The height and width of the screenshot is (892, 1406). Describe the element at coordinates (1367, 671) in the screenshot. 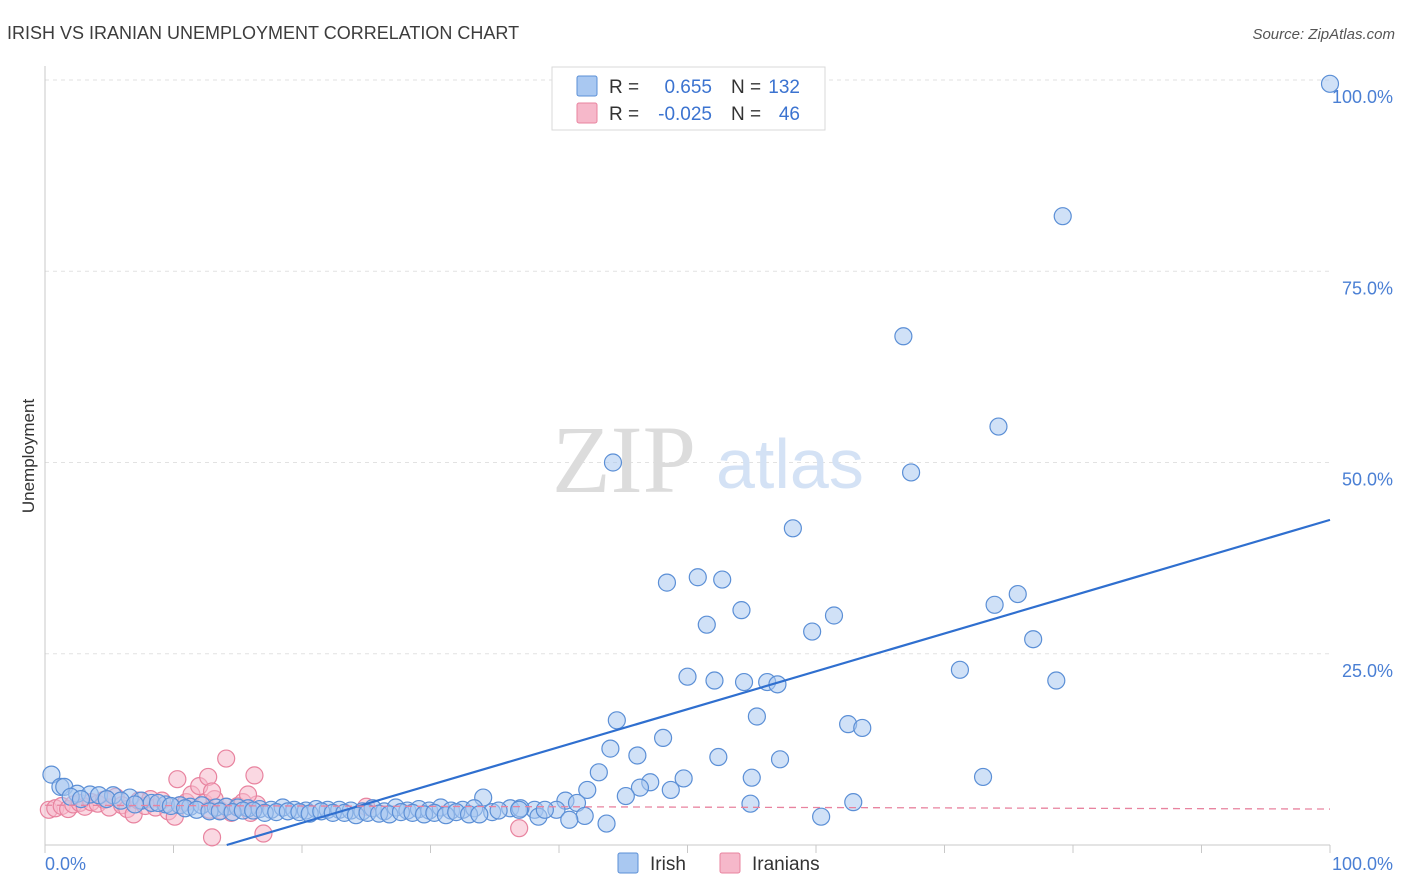

I see `y-tick-label-3: 25.0%` at that location.